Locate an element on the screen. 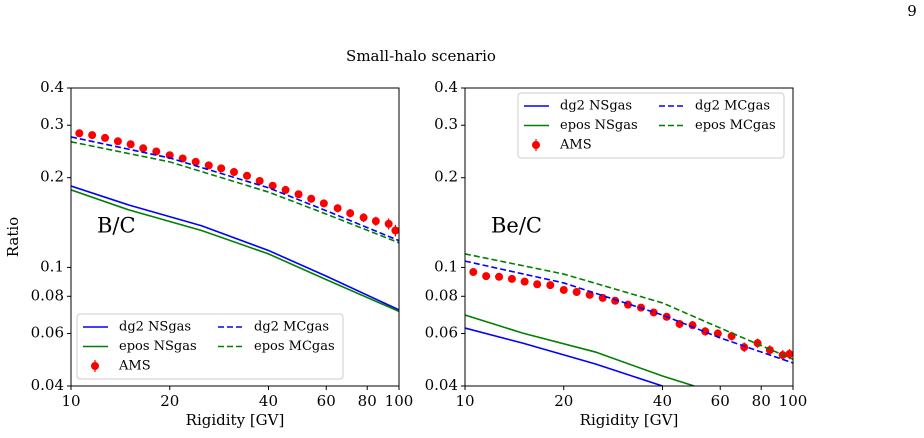 This screenshot has width=924, height=438. annotation: Be/C is located at coordinates (516, 226).